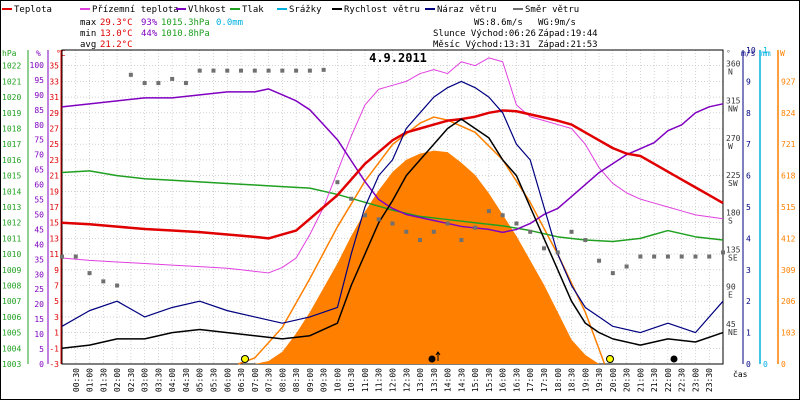  What do you see at coordinates (11, 364) in the screenshot?
I see `y-tick-pressure: 1003` at bounding box center [11, 364].